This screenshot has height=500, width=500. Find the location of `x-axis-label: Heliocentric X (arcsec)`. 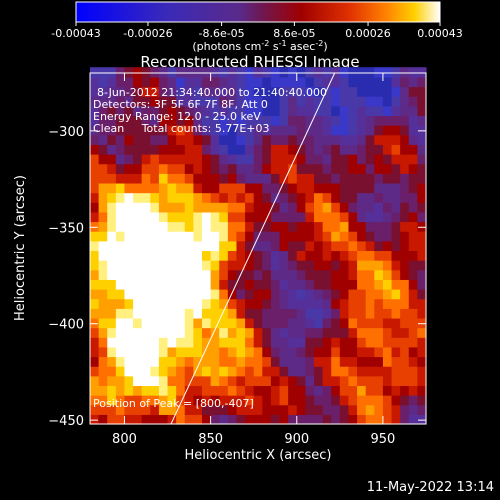

x-axis-label: Heliocentric X (arcsec) is located at coordinates (258, 455).